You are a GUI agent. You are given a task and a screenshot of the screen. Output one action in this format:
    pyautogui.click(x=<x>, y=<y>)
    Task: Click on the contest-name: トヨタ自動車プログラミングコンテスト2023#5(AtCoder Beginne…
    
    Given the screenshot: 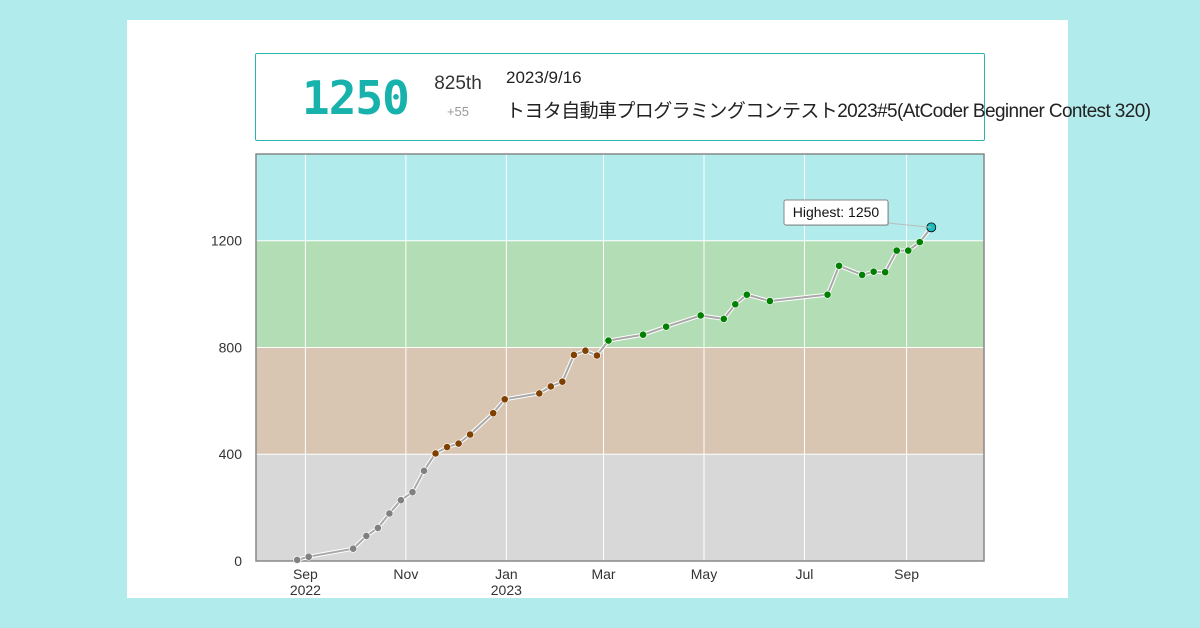 What is the action you would take?
    pyautogui.click(x=828, y=111)
    